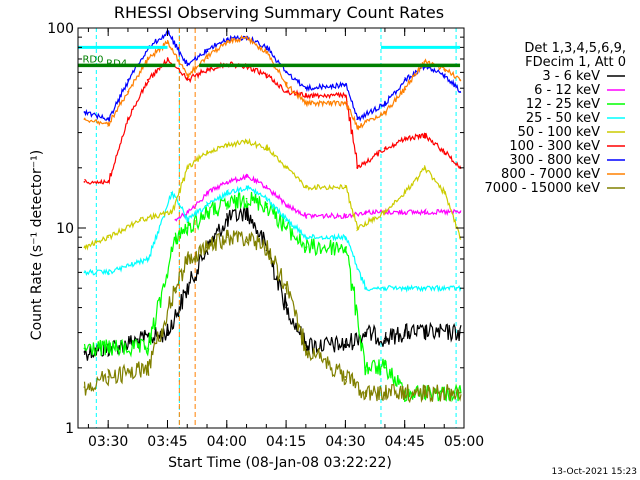 The image size is (640, 480). I want to click on y-tick-label: 100, so click(60, 29).